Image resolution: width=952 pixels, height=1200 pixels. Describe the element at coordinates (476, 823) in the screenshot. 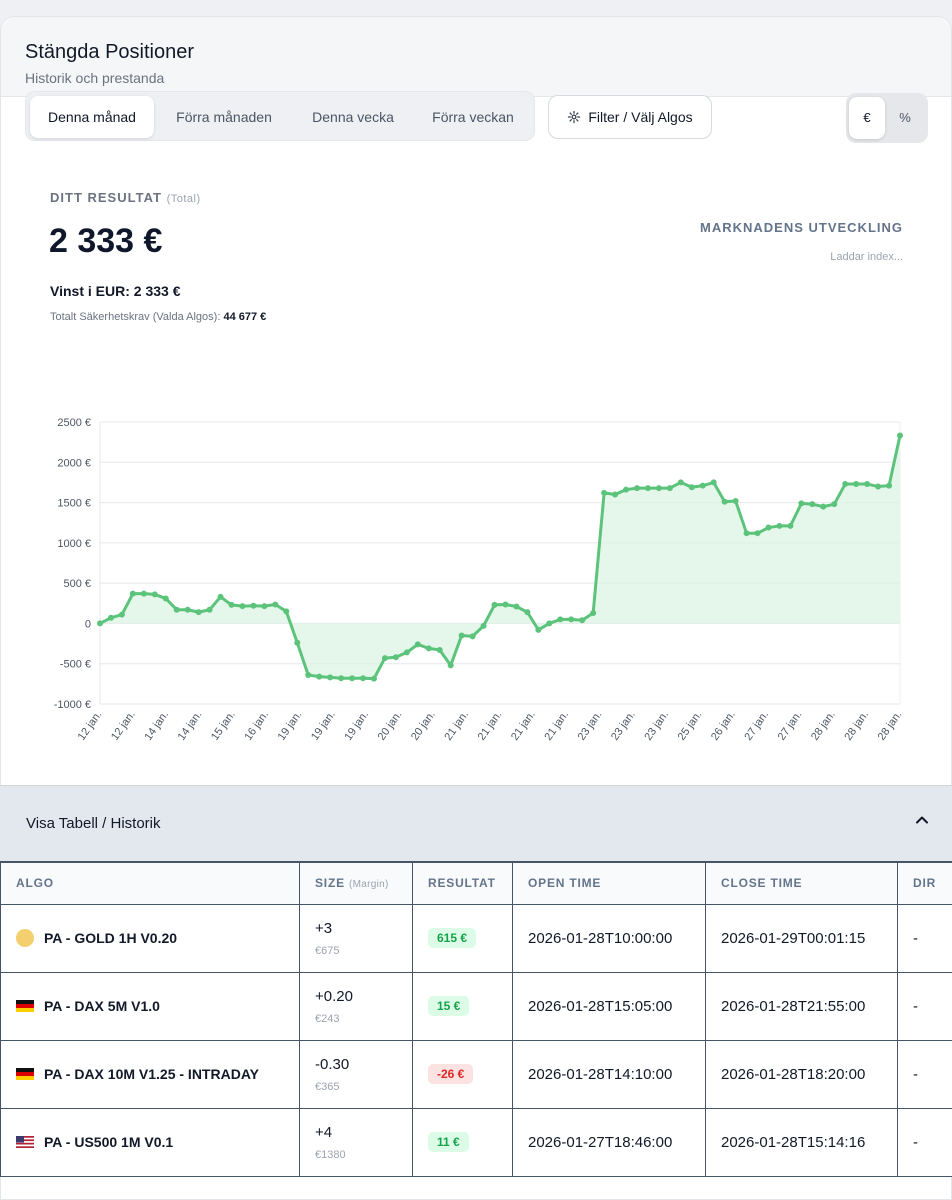

I see `table-toggle-bar: Visa Tabell / Historik` at that location.